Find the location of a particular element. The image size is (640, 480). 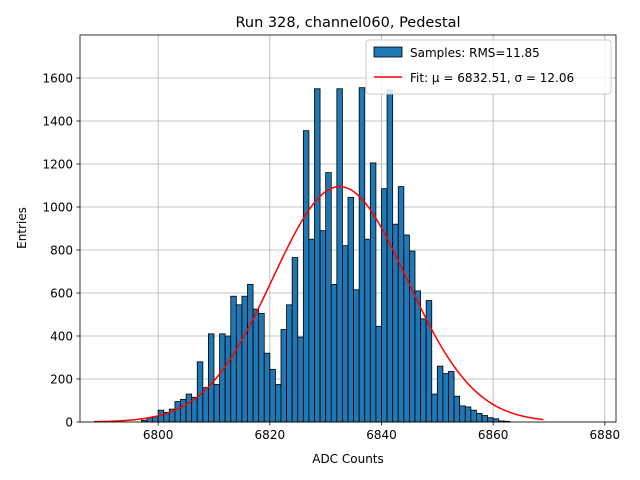

y-axis-ticks: 0 200 400 600 800 1000 1200 1400 1600 is located at coordinates (61, 251).